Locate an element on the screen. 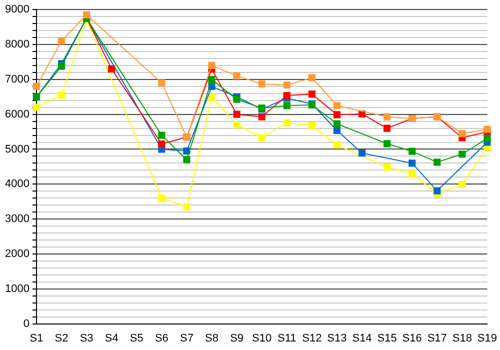  y-tick-label: 2000 is located at coordinates (17, 254).